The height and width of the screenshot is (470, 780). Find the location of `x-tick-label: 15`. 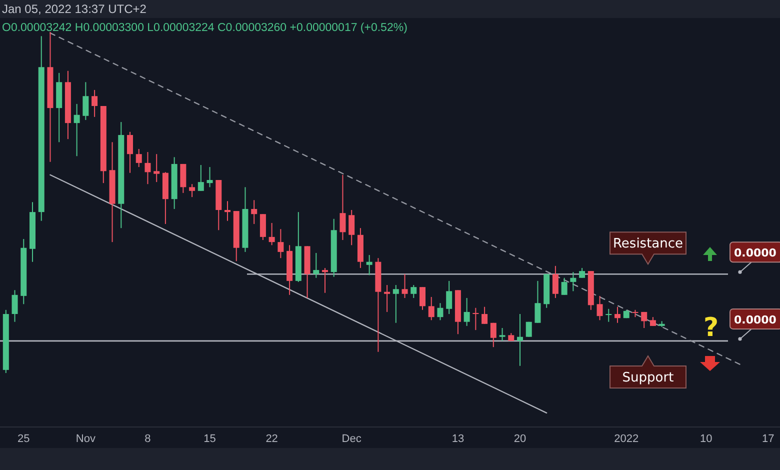

x-tick-label: 15 is located at coordinates (210, 439).